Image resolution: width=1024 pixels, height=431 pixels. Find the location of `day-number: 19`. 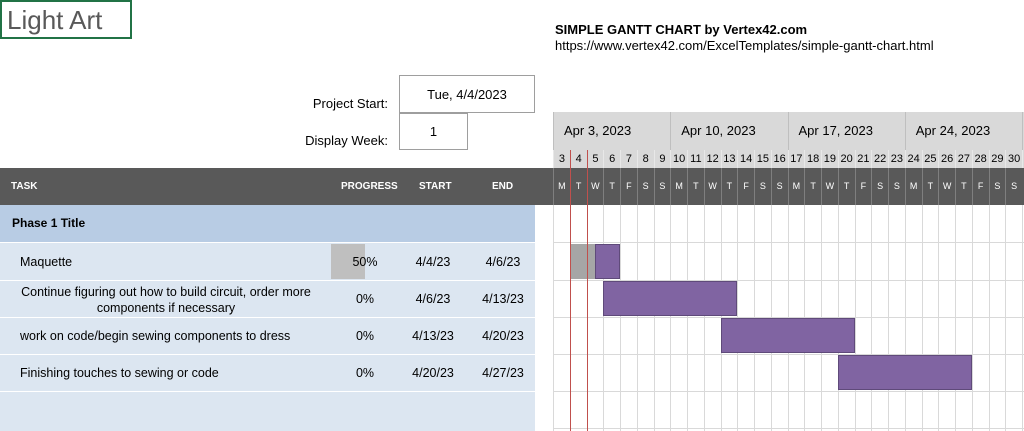

day-number: 19 is located at coordinates (829, 159).